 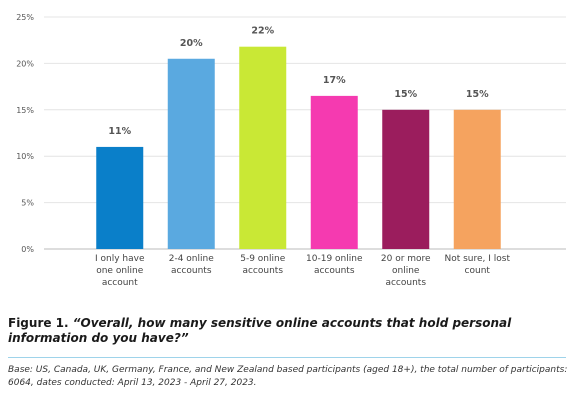 What do you see at coordinates (477, 265) in the screenshot?
I see `x-category-label: Not sure, I lost count` at bounding box center [477, 265].